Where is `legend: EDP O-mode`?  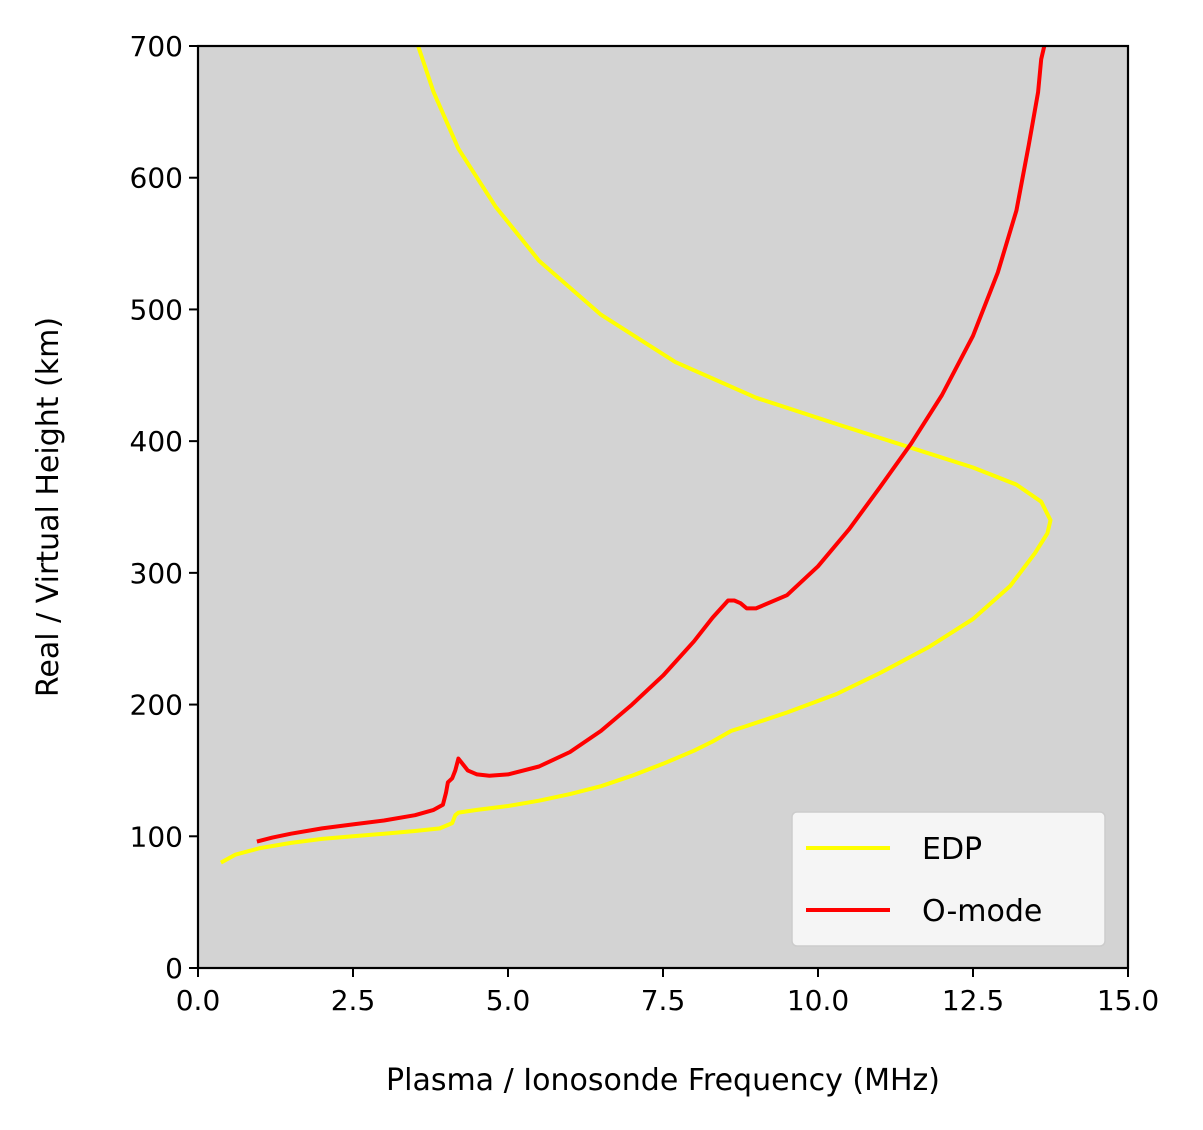
legend: EDP O-mode is located at coordinates (948, 879).